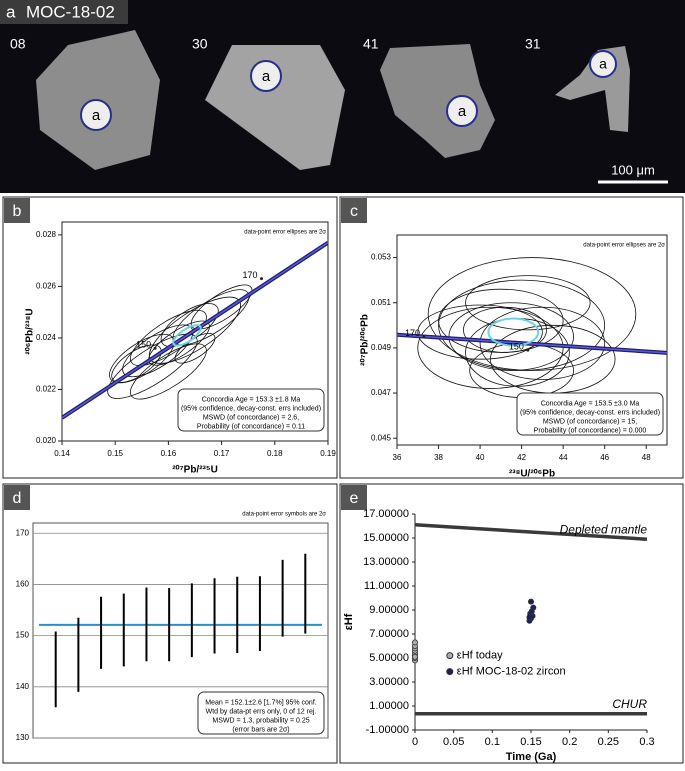  Describe the element at coordinates (389, 634) in the screenshot. I see `y-tick-label: 7.00000` at that location.